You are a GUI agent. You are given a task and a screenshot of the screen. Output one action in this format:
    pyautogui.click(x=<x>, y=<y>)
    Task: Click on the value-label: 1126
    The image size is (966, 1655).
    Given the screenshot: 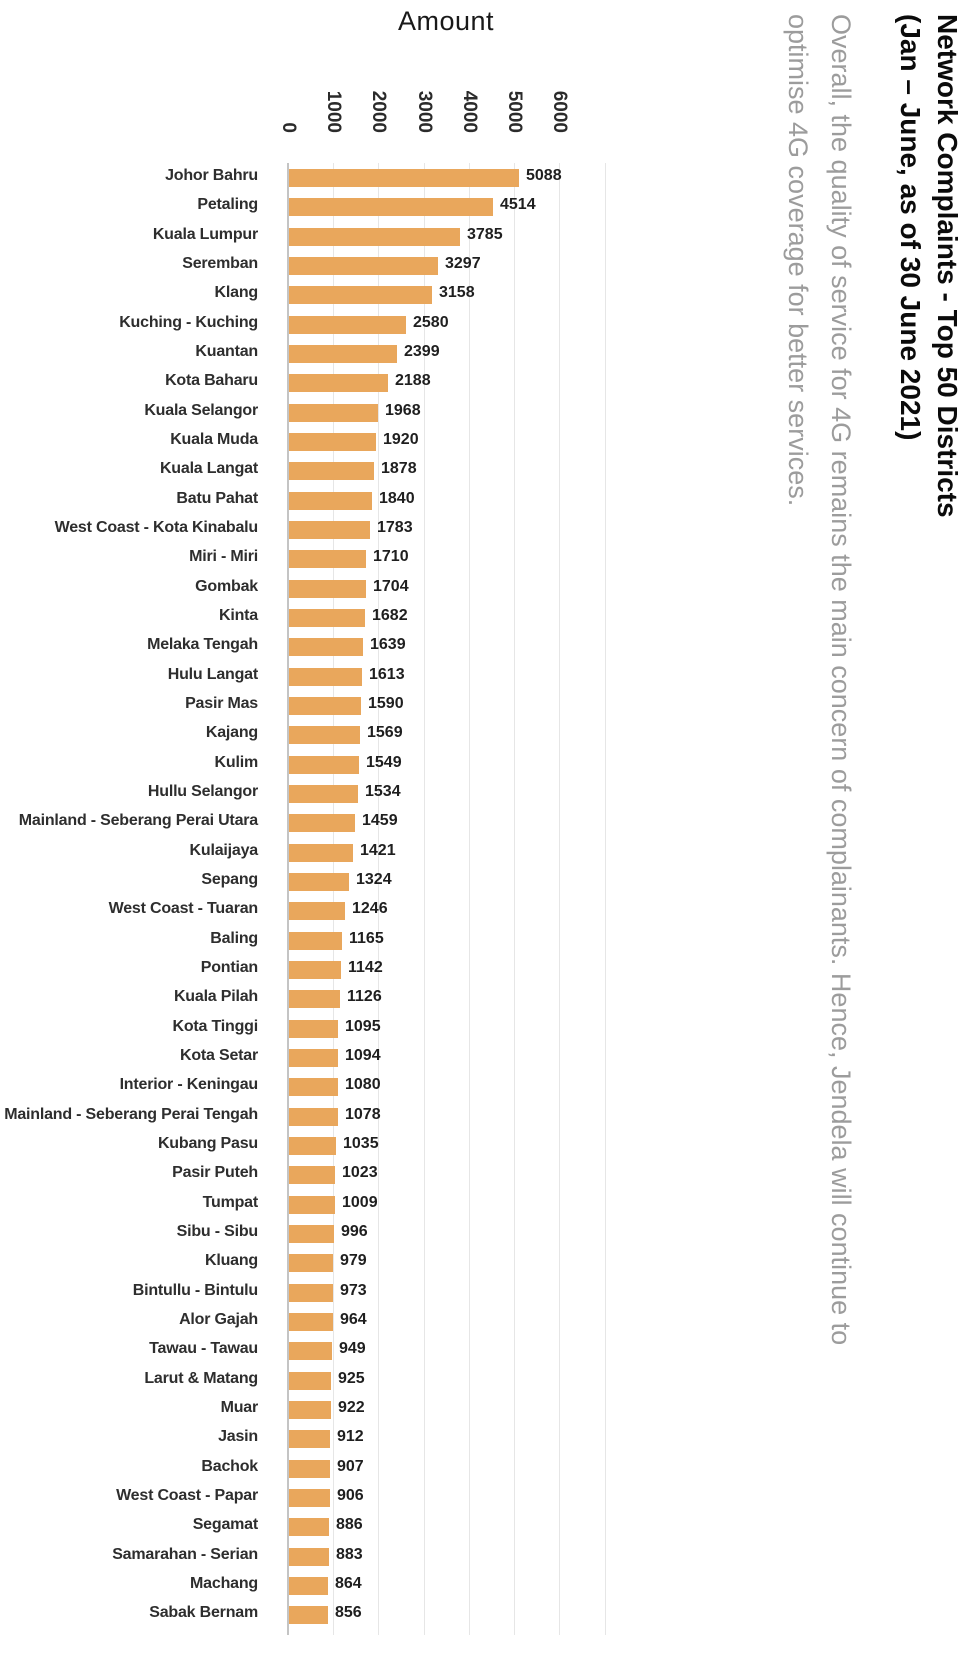 What is the action you would take?
    pyautogui.click(x=364, y=997)
    